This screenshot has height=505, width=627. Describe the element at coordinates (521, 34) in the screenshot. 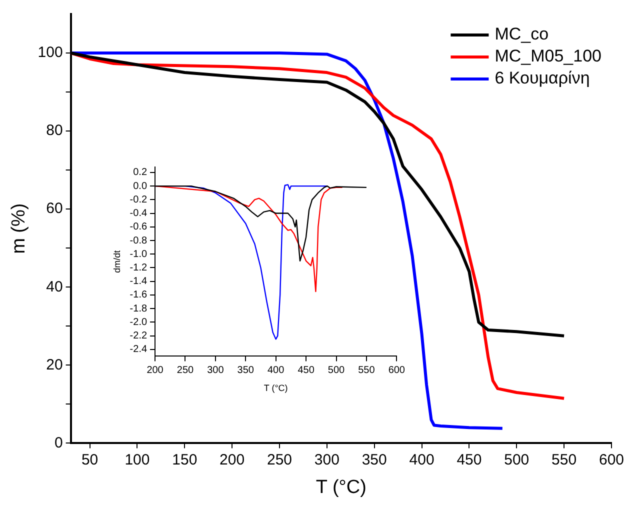

I see `legend-label: MC_co` at that location.